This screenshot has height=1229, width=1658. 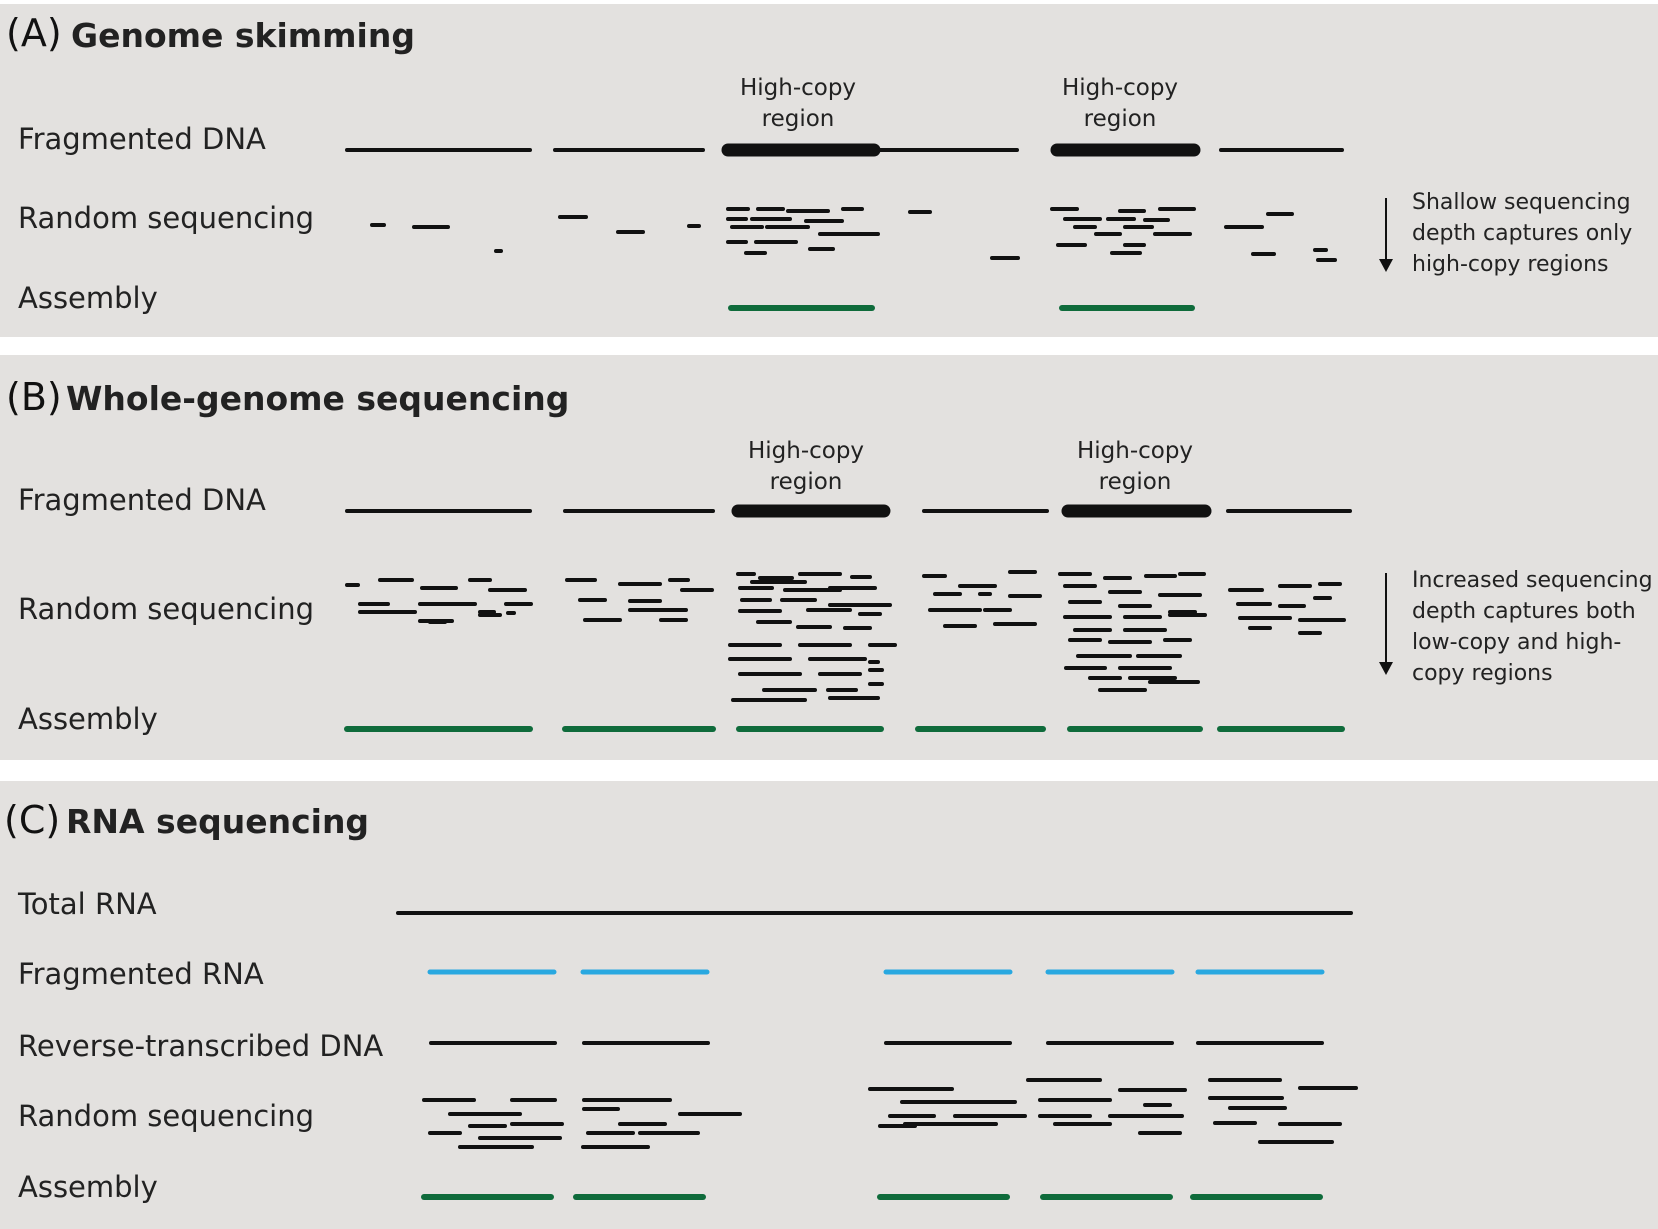 I want to click on panel-b-note-line2: depth captures both, so click(x=1524, y=611).